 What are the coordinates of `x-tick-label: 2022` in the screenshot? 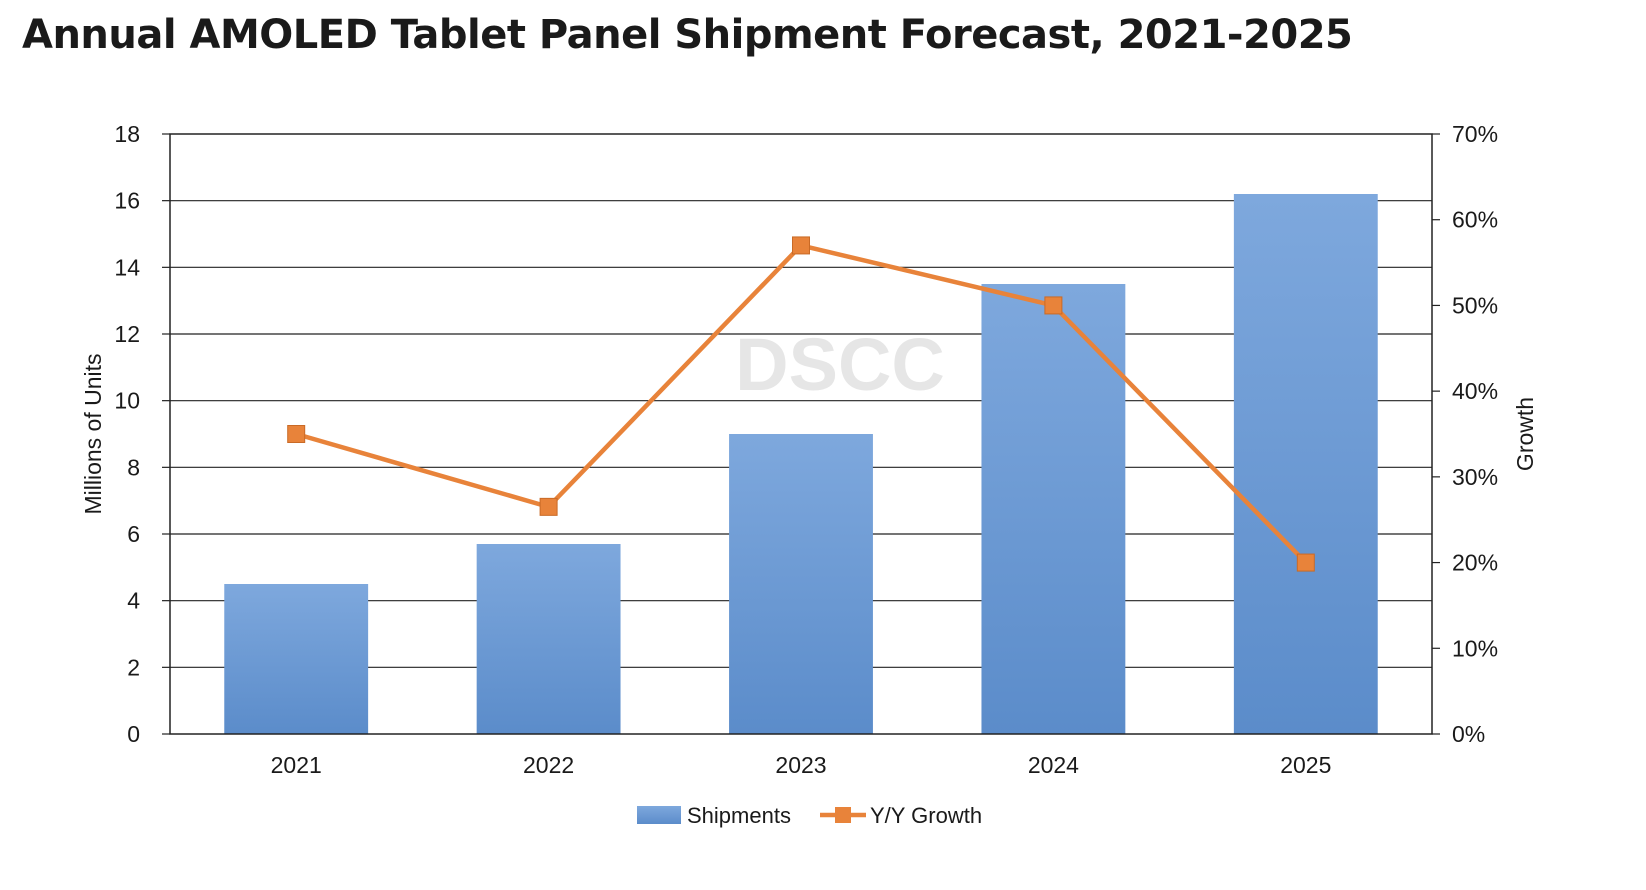 It's located at (548, 765).